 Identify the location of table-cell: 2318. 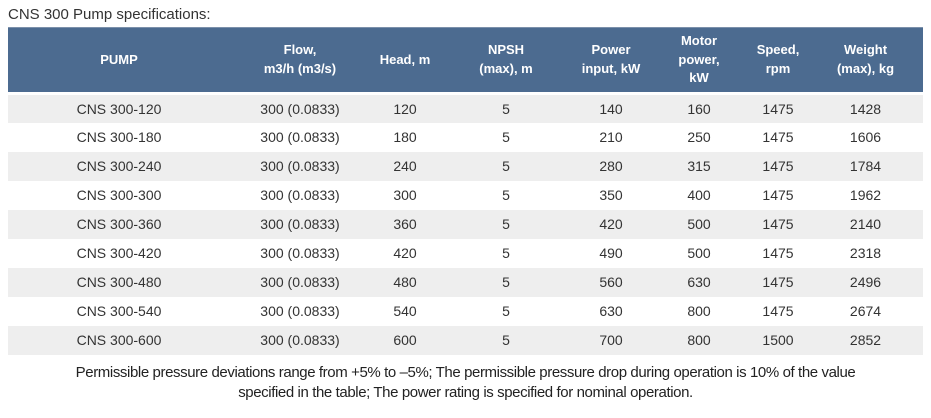
(865, 253).